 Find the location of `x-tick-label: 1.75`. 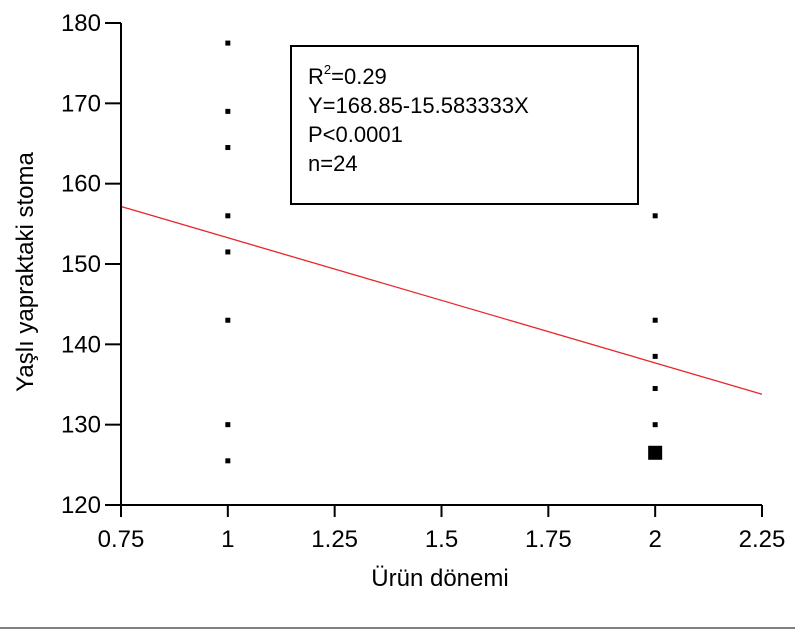

x-tick-label: 1.75 is located at coordinates (548, 539).